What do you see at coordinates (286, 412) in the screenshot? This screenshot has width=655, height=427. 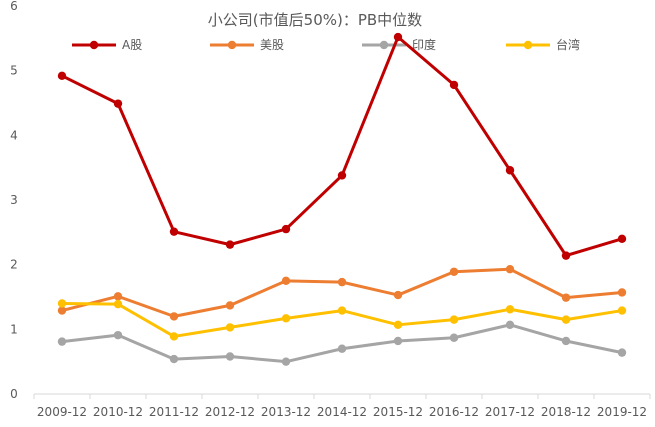 I see `x-tick-label: 2013-12` at bounding box center [286, 412].